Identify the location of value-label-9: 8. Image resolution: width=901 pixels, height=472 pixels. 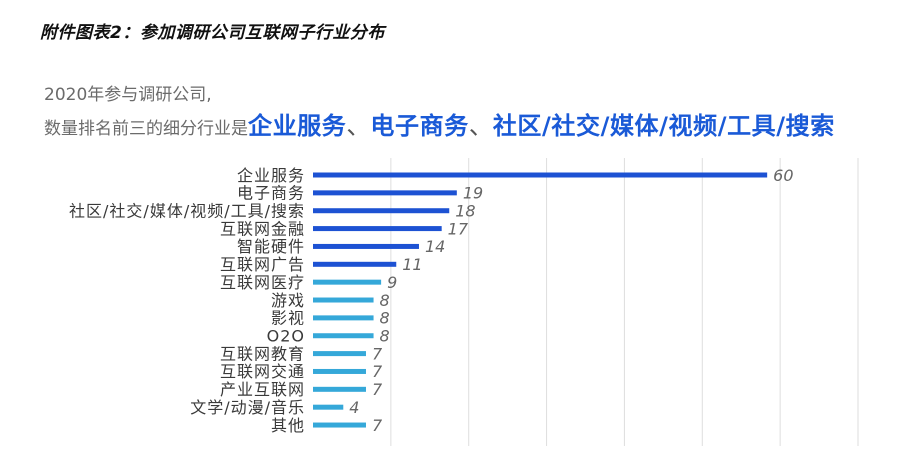
(385, 318).